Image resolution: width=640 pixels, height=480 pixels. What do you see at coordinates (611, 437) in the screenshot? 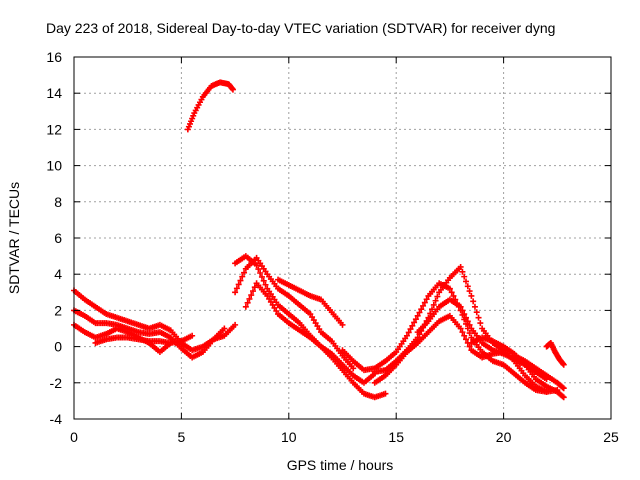
I see `x-tick-label: 25` at bounding box center [611, 437].